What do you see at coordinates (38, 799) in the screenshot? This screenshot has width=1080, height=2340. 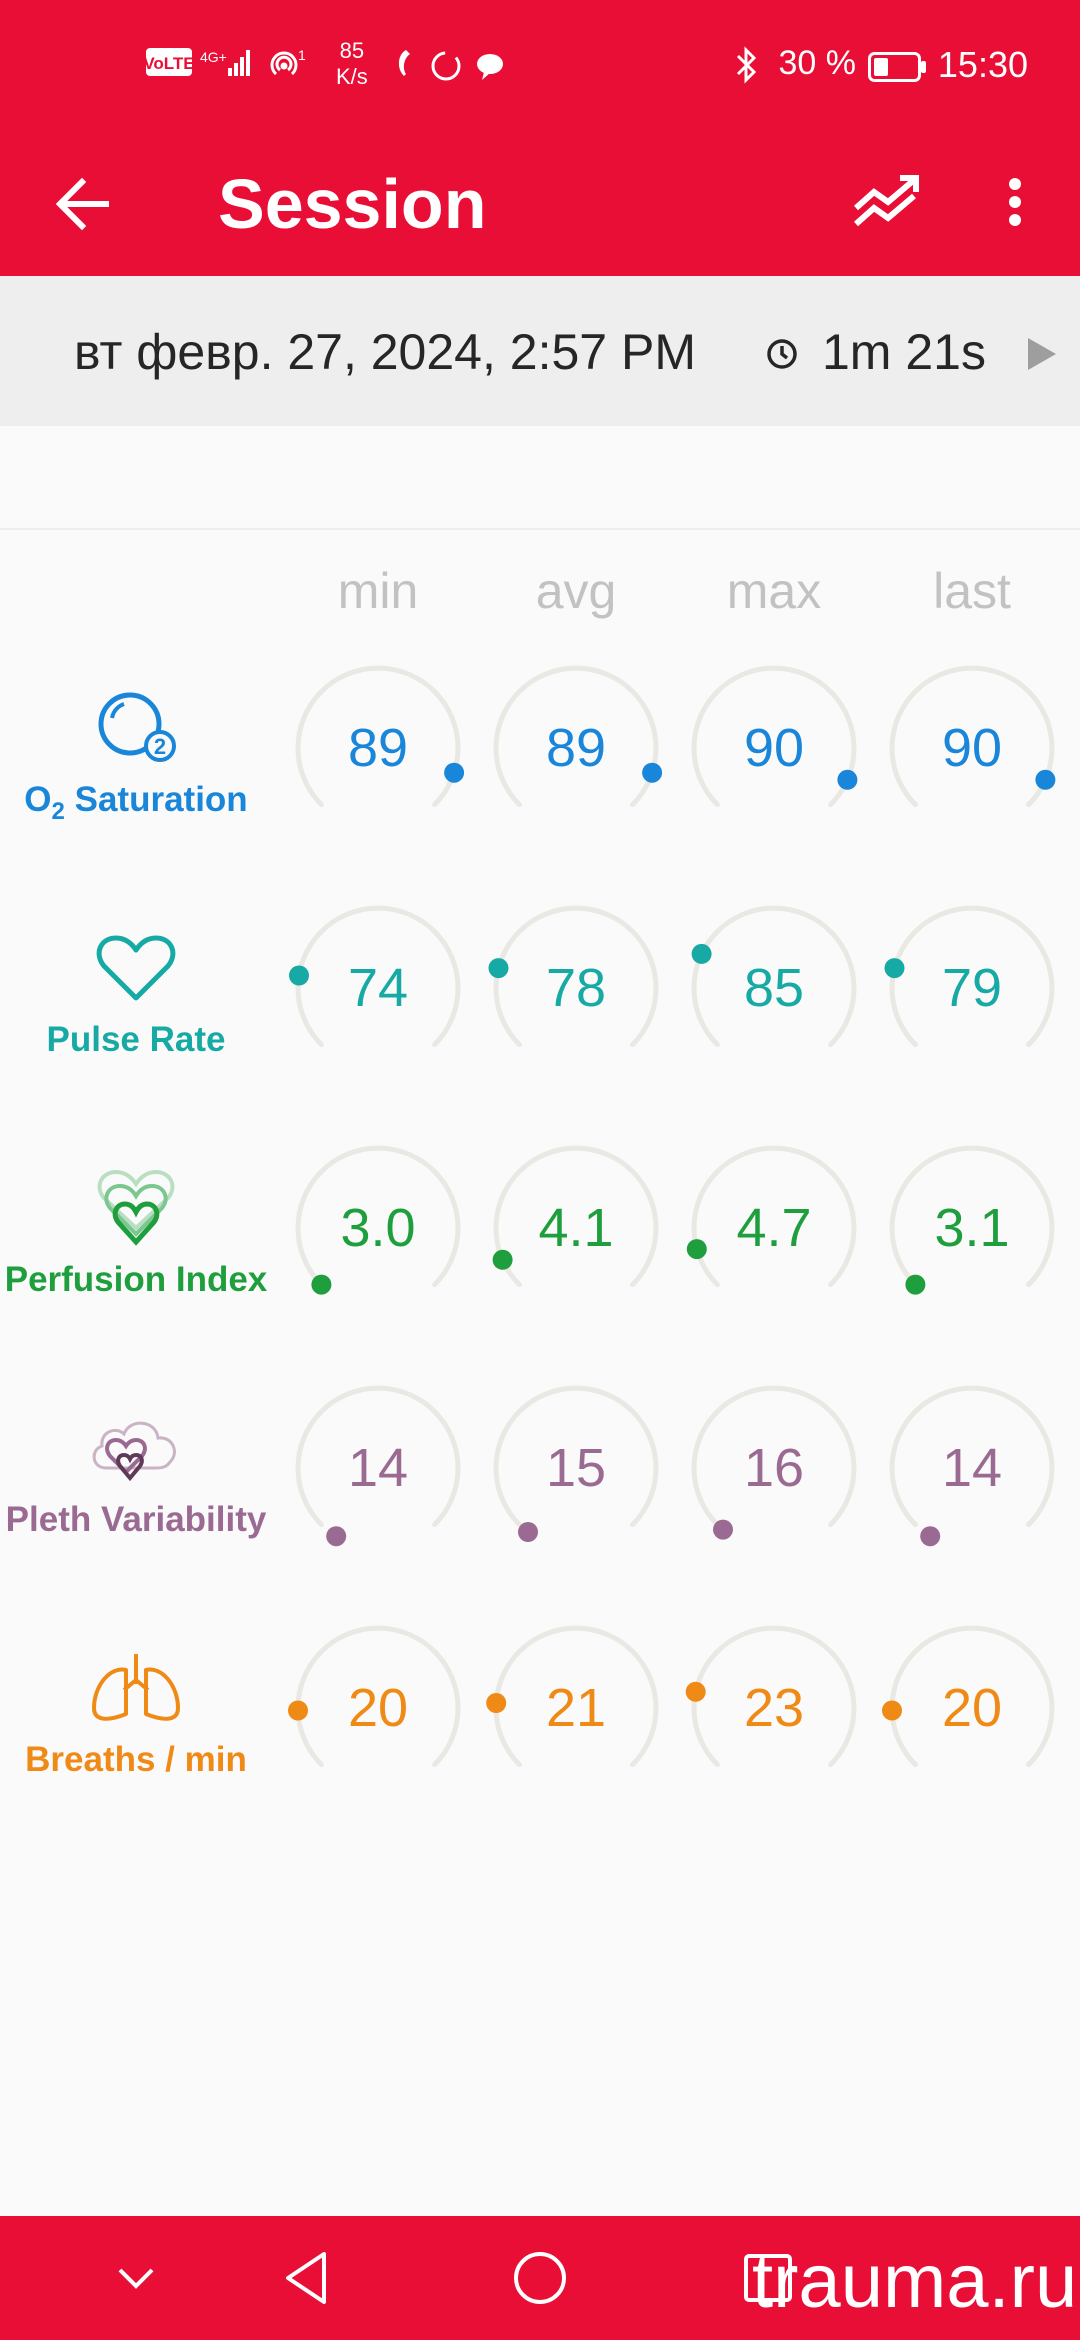 I see `o2-label-main: O` at bounding box center [38, 799].